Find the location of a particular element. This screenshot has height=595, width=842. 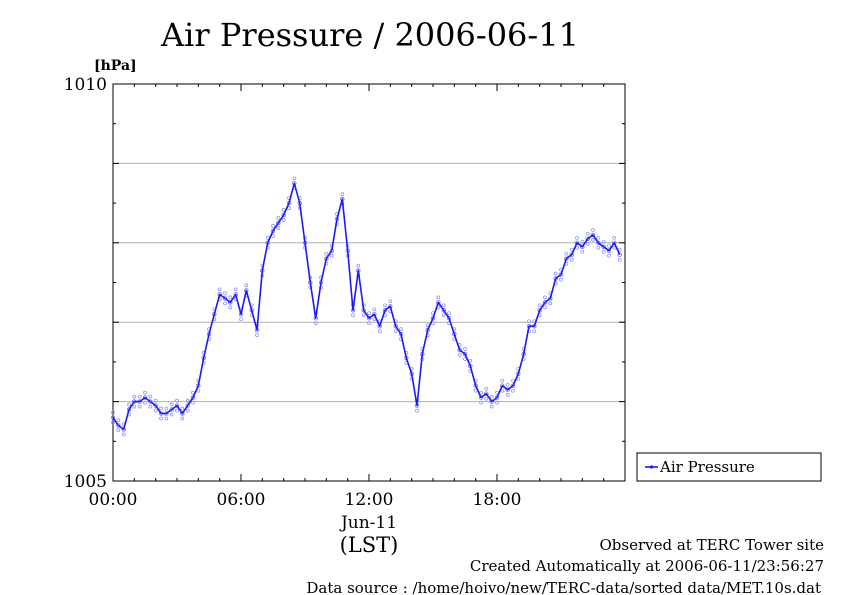

y-tick-label-0: 1010 is located at coordinates (85, 85).